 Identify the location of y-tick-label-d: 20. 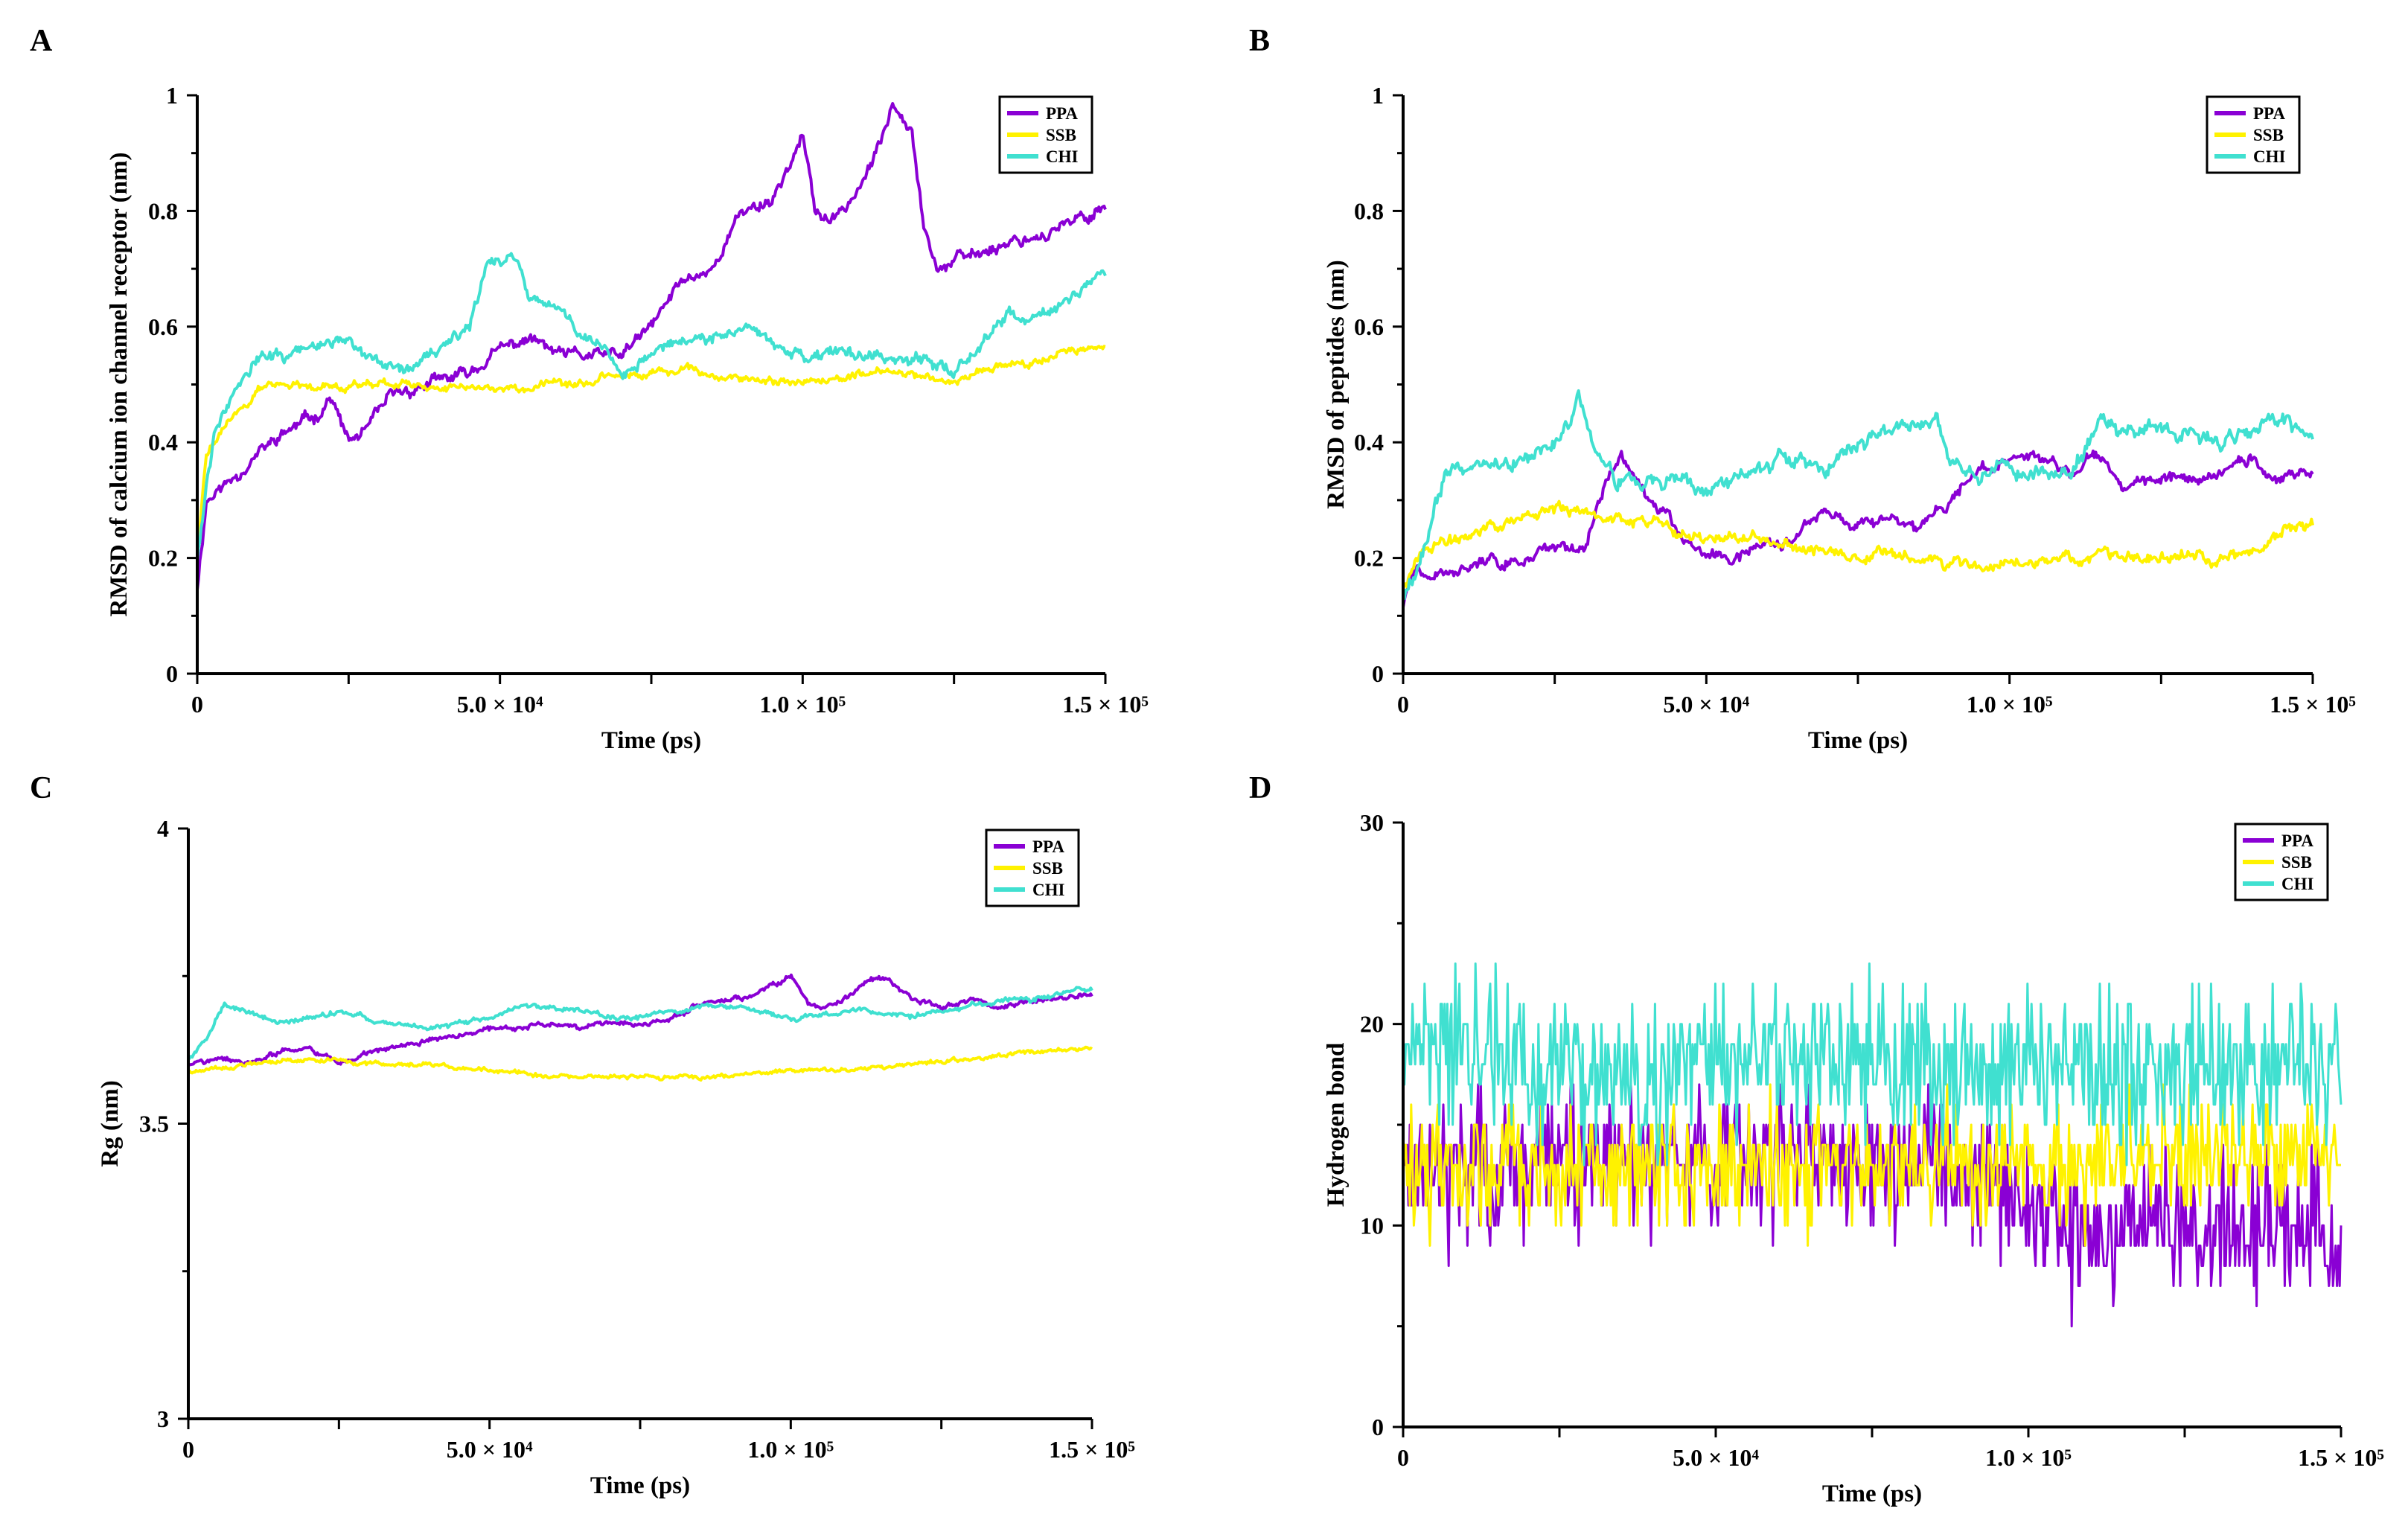
(1372, 1024).